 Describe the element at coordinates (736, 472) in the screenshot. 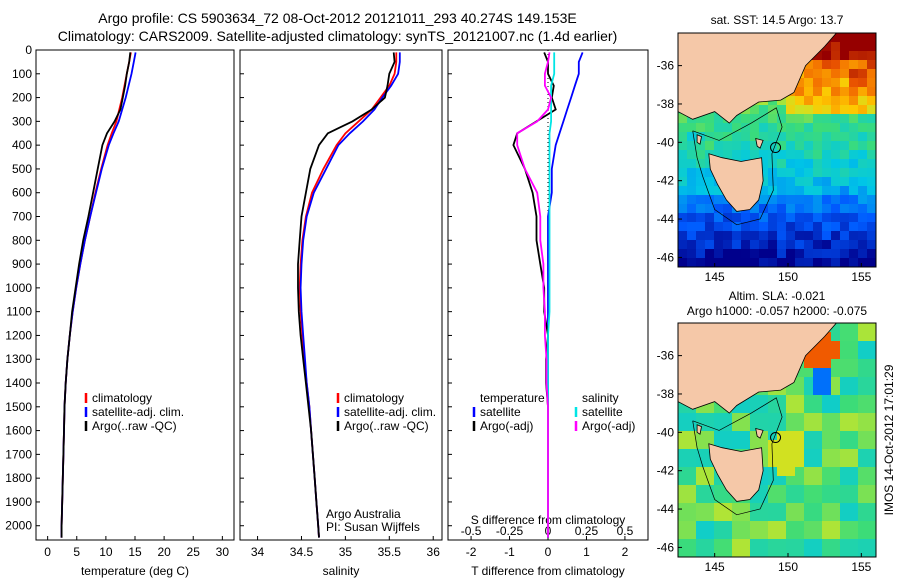

I see `tasmania-land` at that location.